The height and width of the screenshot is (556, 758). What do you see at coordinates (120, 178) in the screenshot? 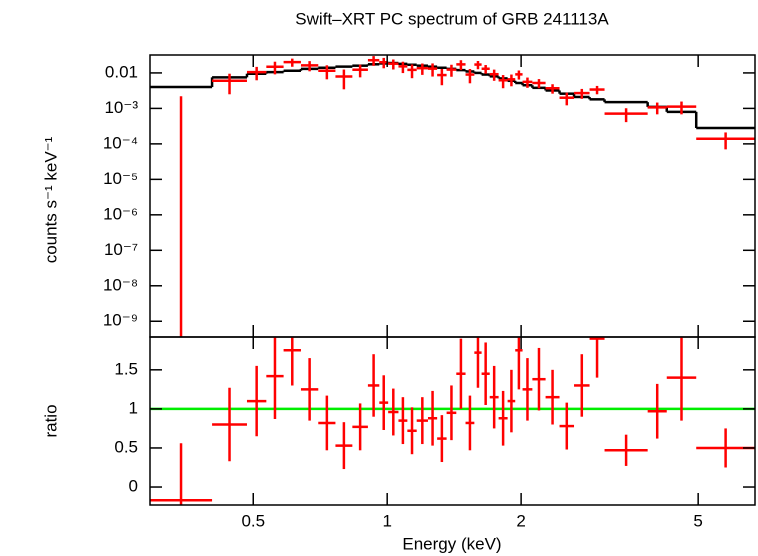
I see `y-tick-label: 10⁻⁵` at bounding box center [120, 178].